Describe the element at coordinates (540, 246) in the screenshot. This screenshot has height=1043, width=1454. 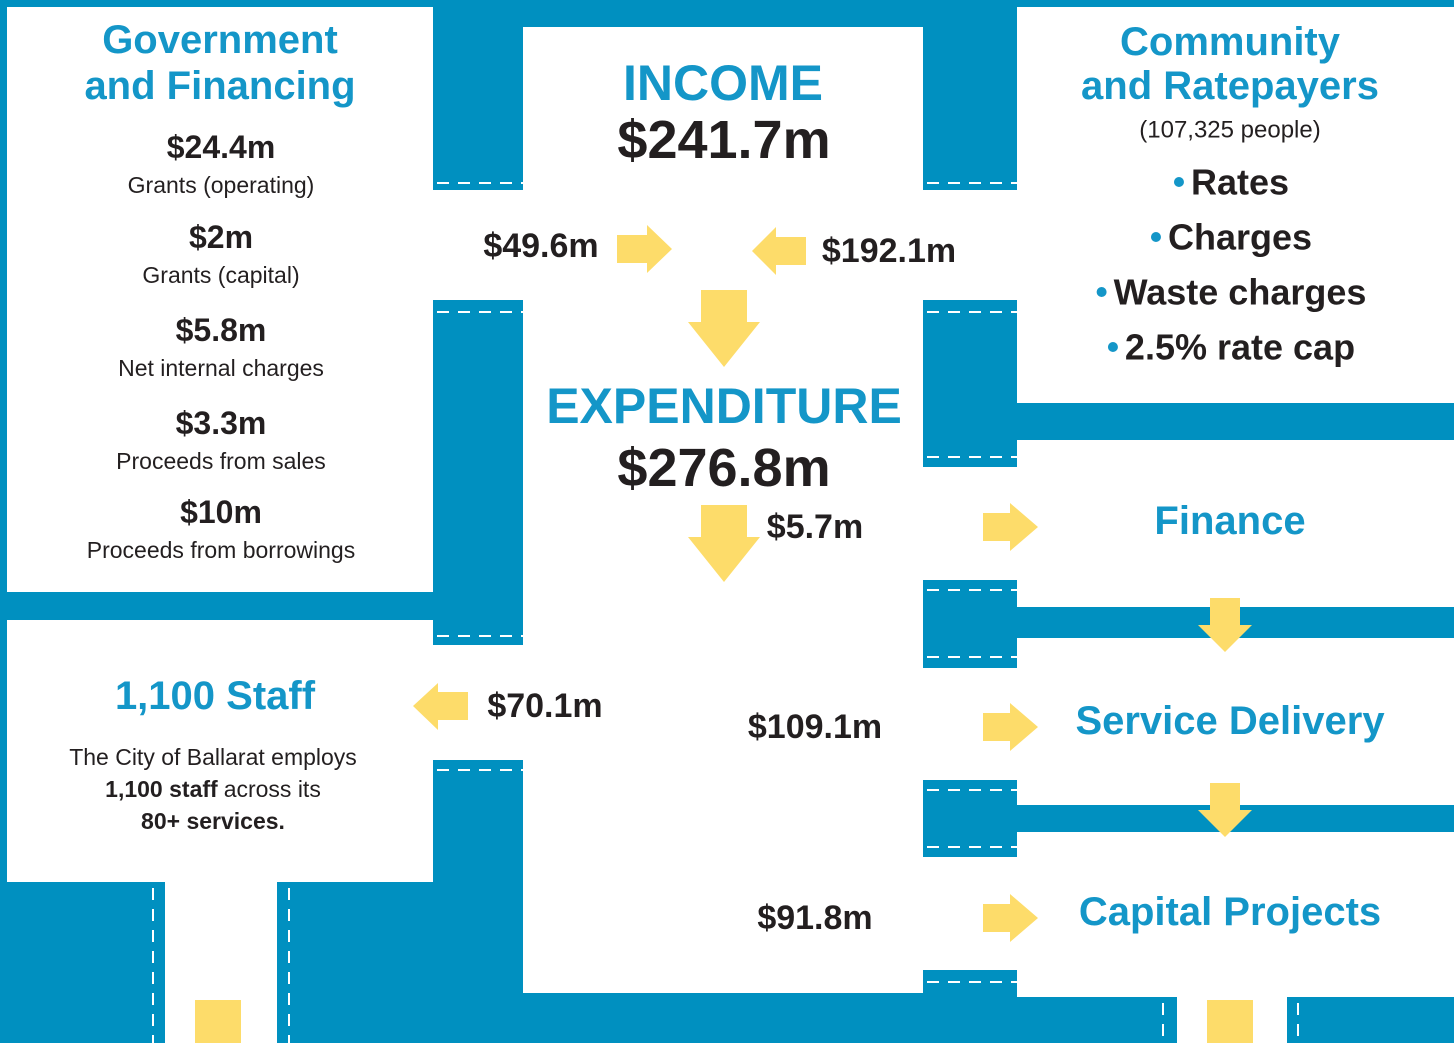
I see `flow-gov: $49.6m` at that location.